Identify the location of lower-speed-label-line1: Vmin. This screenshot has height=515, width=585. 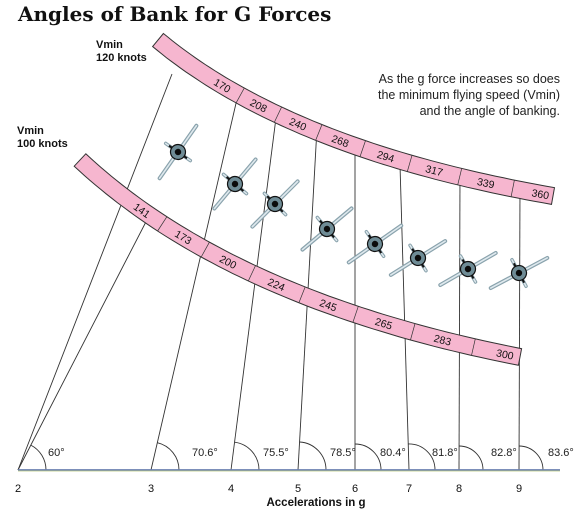
(30, 131).